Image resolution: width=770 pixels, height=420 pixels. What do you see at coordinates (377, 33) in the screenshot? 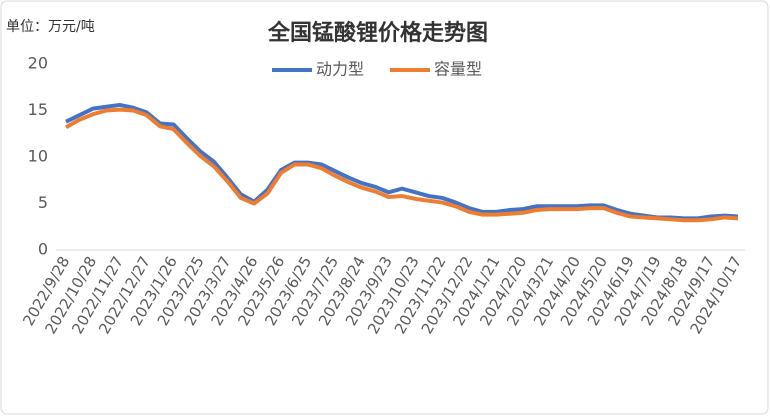
I see `chart-title: 全国锰酸锂价格走势图` at bounding box center [377, 33].